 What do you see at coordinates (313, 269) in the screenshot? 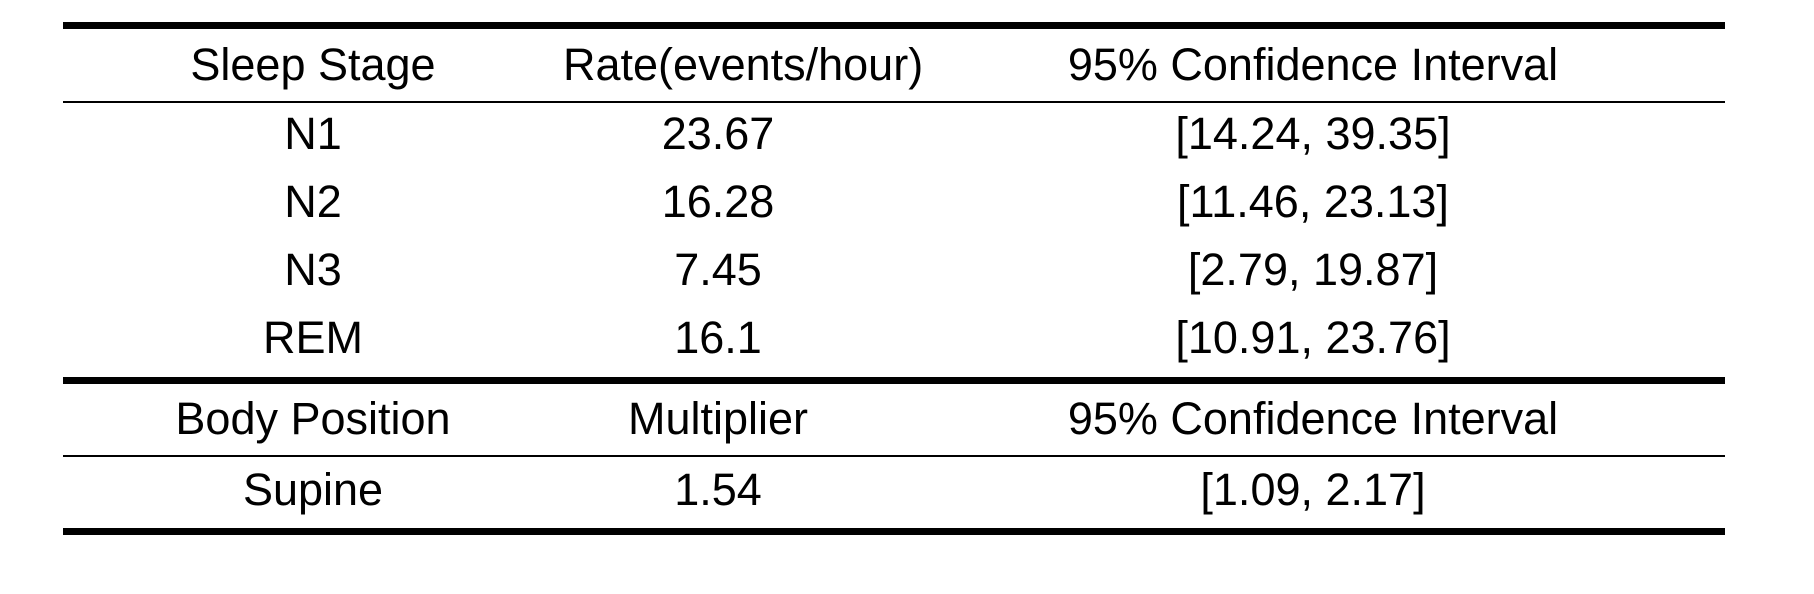
I see `stage-cell: N3` at bounding box center [313, 269].